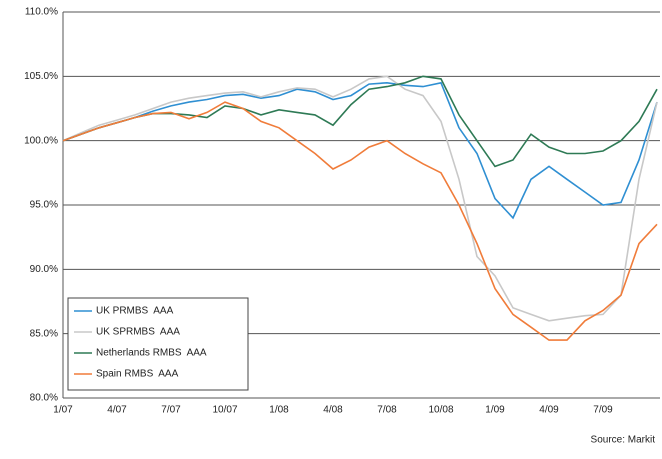 The height and width of the screenshot is (459, 662). Describe the element at coordinates (623, 440) in the screenshot. I see `source-note: Source: Markit` at that location.